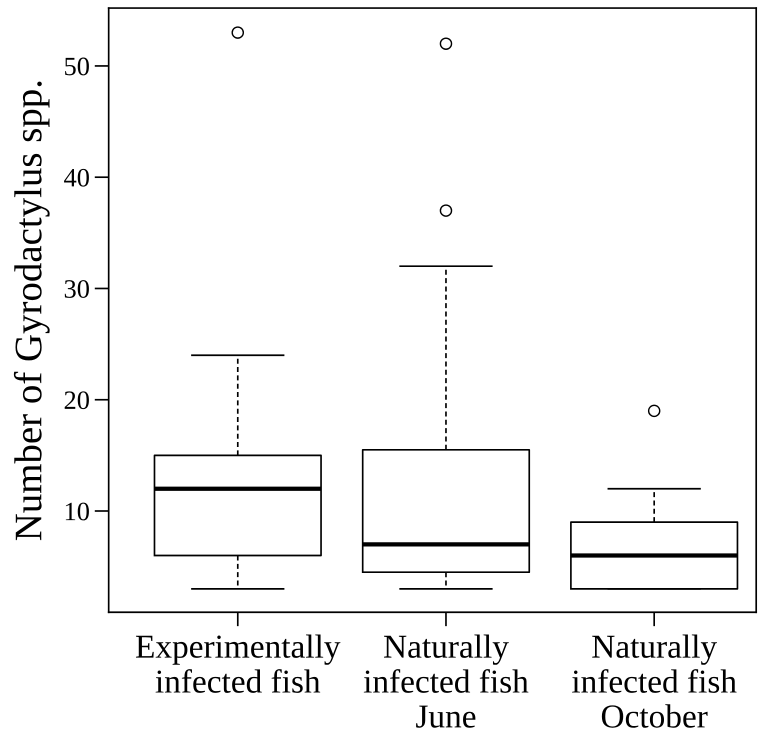 The image size is (760, 735). What do you see at coordinates (77, 67) in the screenshot?
I see `y-tick-label: 50` at bounding box center [77, 67].